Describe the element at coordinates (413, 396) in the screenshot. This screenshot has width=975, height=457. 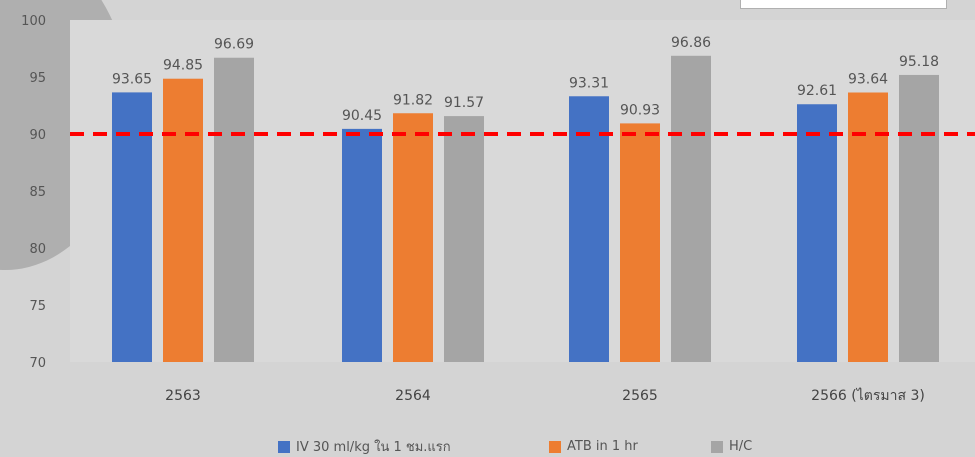
I see `category-label: 2564` at that location.